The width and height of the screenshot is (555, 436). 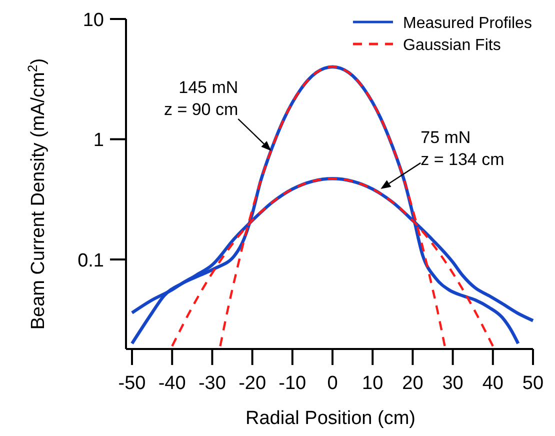 I want to click on x-axis-title: Radial Position (cm), so click(x=331, y=418).